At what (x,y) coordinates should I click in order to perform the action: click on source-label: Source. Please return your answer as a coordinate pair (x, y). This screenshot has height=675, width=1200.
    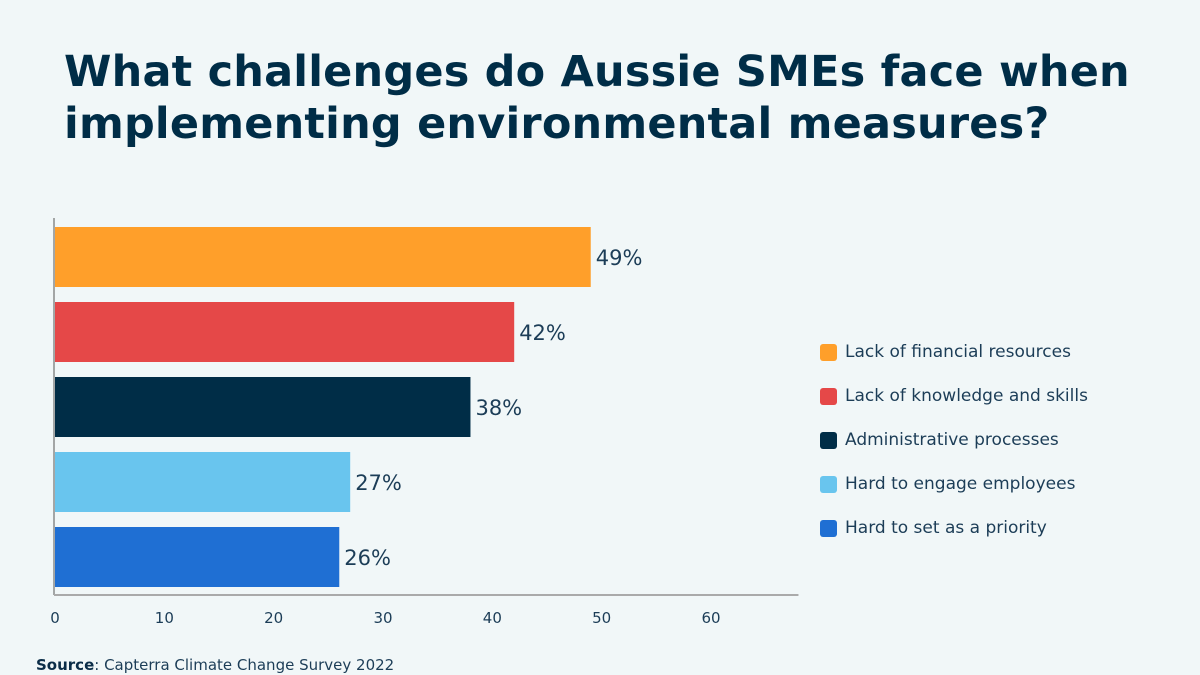
    Looking at the image, I should click on (65, 665).